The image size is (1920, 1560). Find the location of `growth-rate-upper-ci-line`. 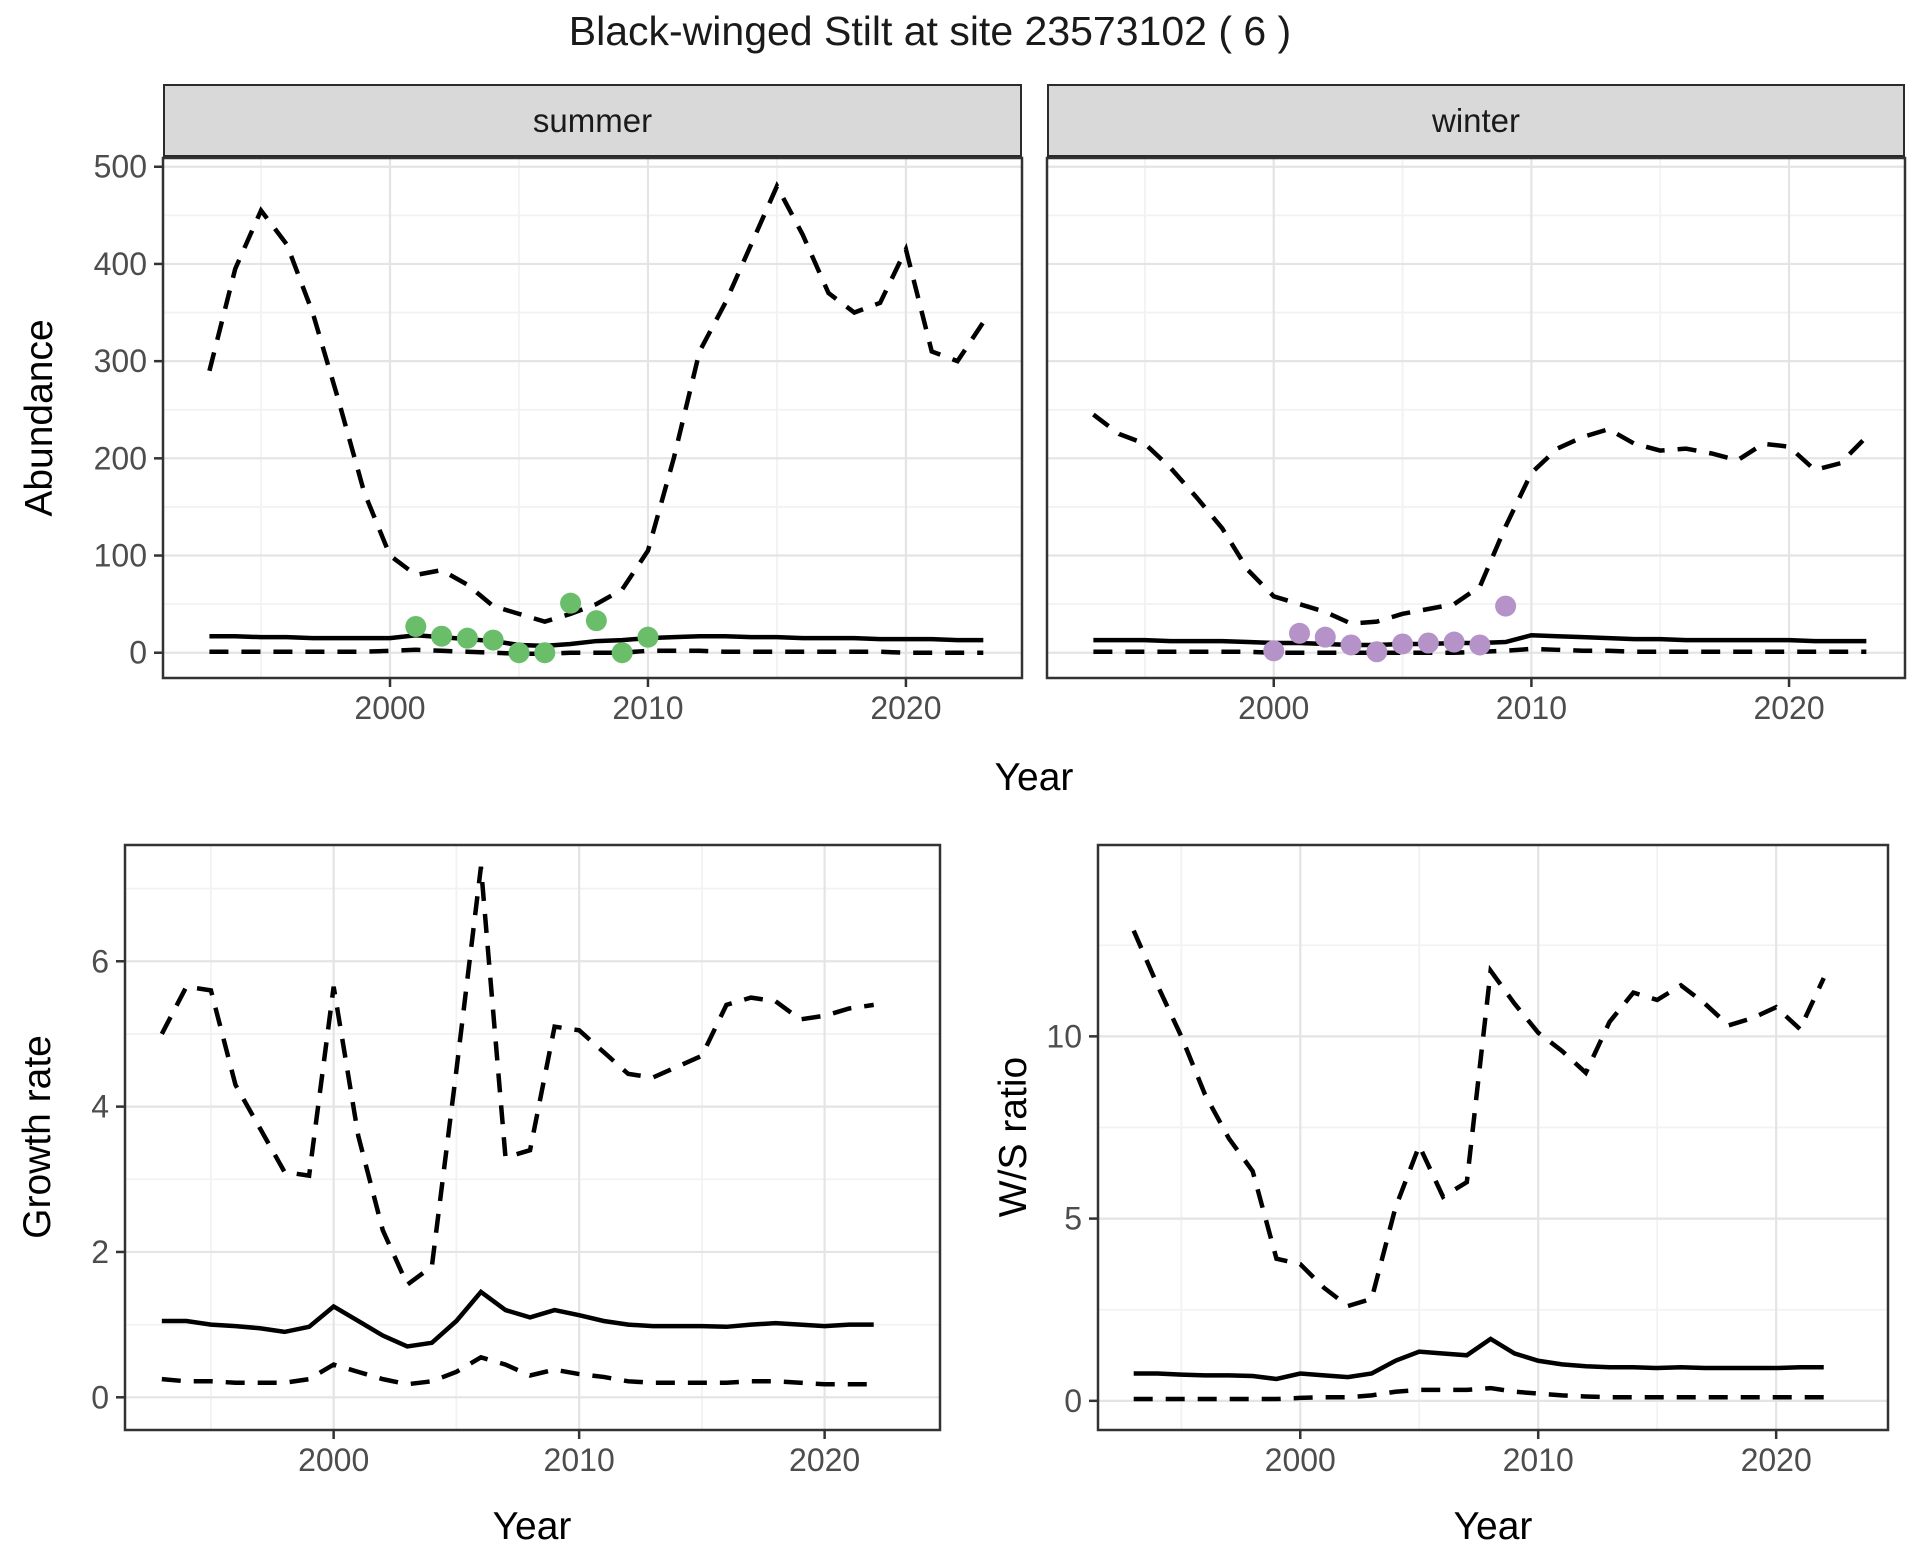

growth-rate-upper-ci-line is located at coordinates (517, 1077).